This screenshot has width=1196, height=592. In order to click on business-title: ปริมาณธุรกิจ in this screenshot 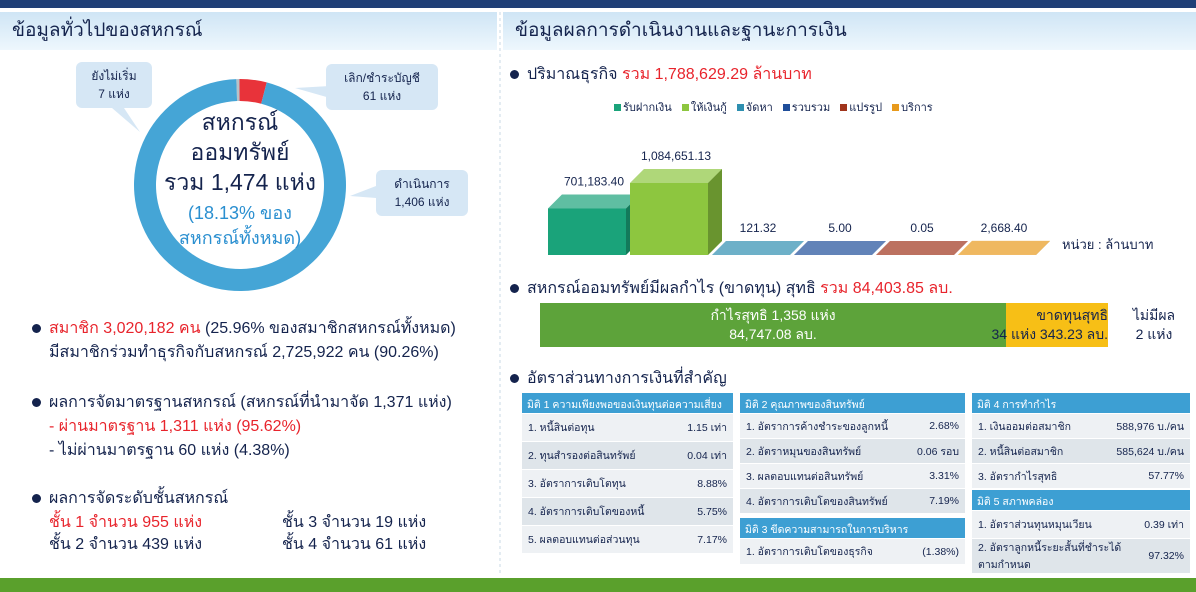, I will do `click(572, 74)`.